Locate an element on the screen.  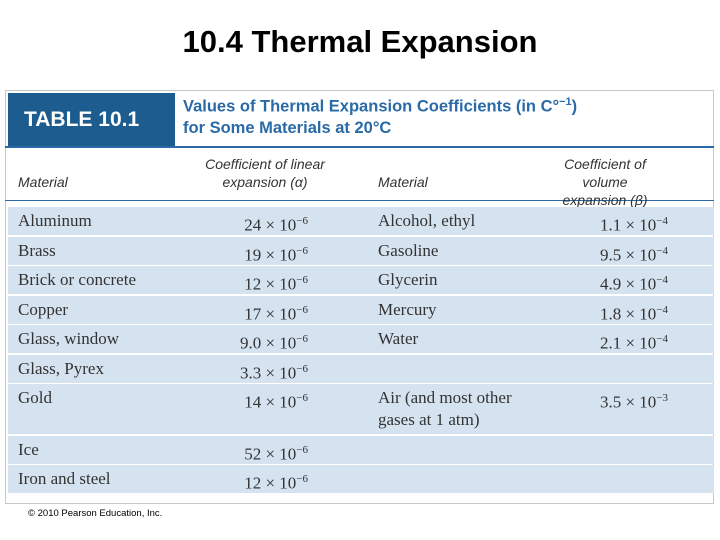
table-row: Copper 17 × 10−6 Mercury 1.8 × 10−4 is located at coordinates (361, 310).